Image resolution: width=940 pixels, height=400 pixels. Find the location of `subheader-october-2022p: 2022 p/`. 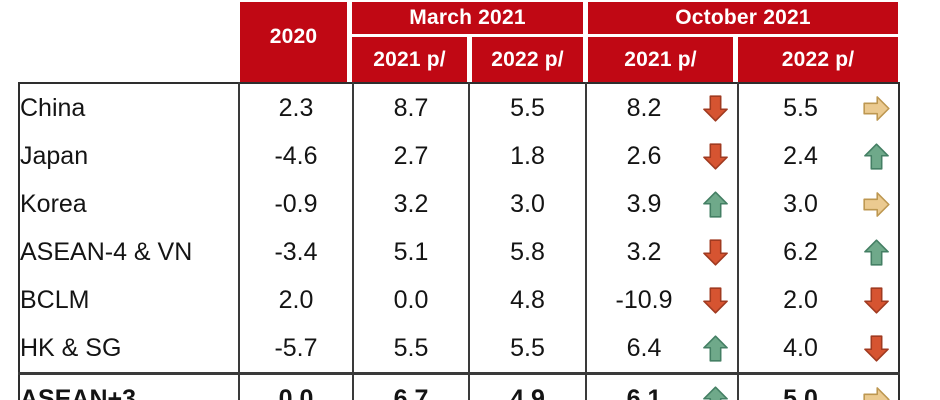

subheader-october-2022p: 2022 p/ is located at coordinates (818, 59).